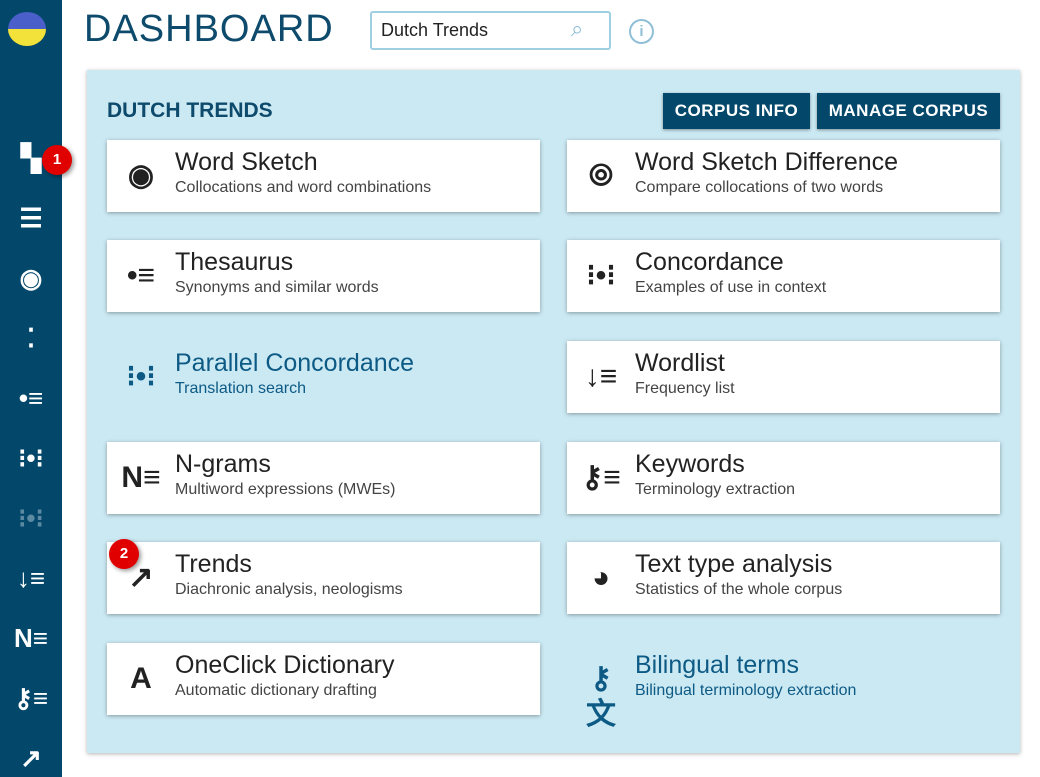 This screenshot has height=777, width=1040. What do you see at coordinates (680, 363) in the screenshot?
I see `card-title: Wordlist` at bounding box center [680, 363].